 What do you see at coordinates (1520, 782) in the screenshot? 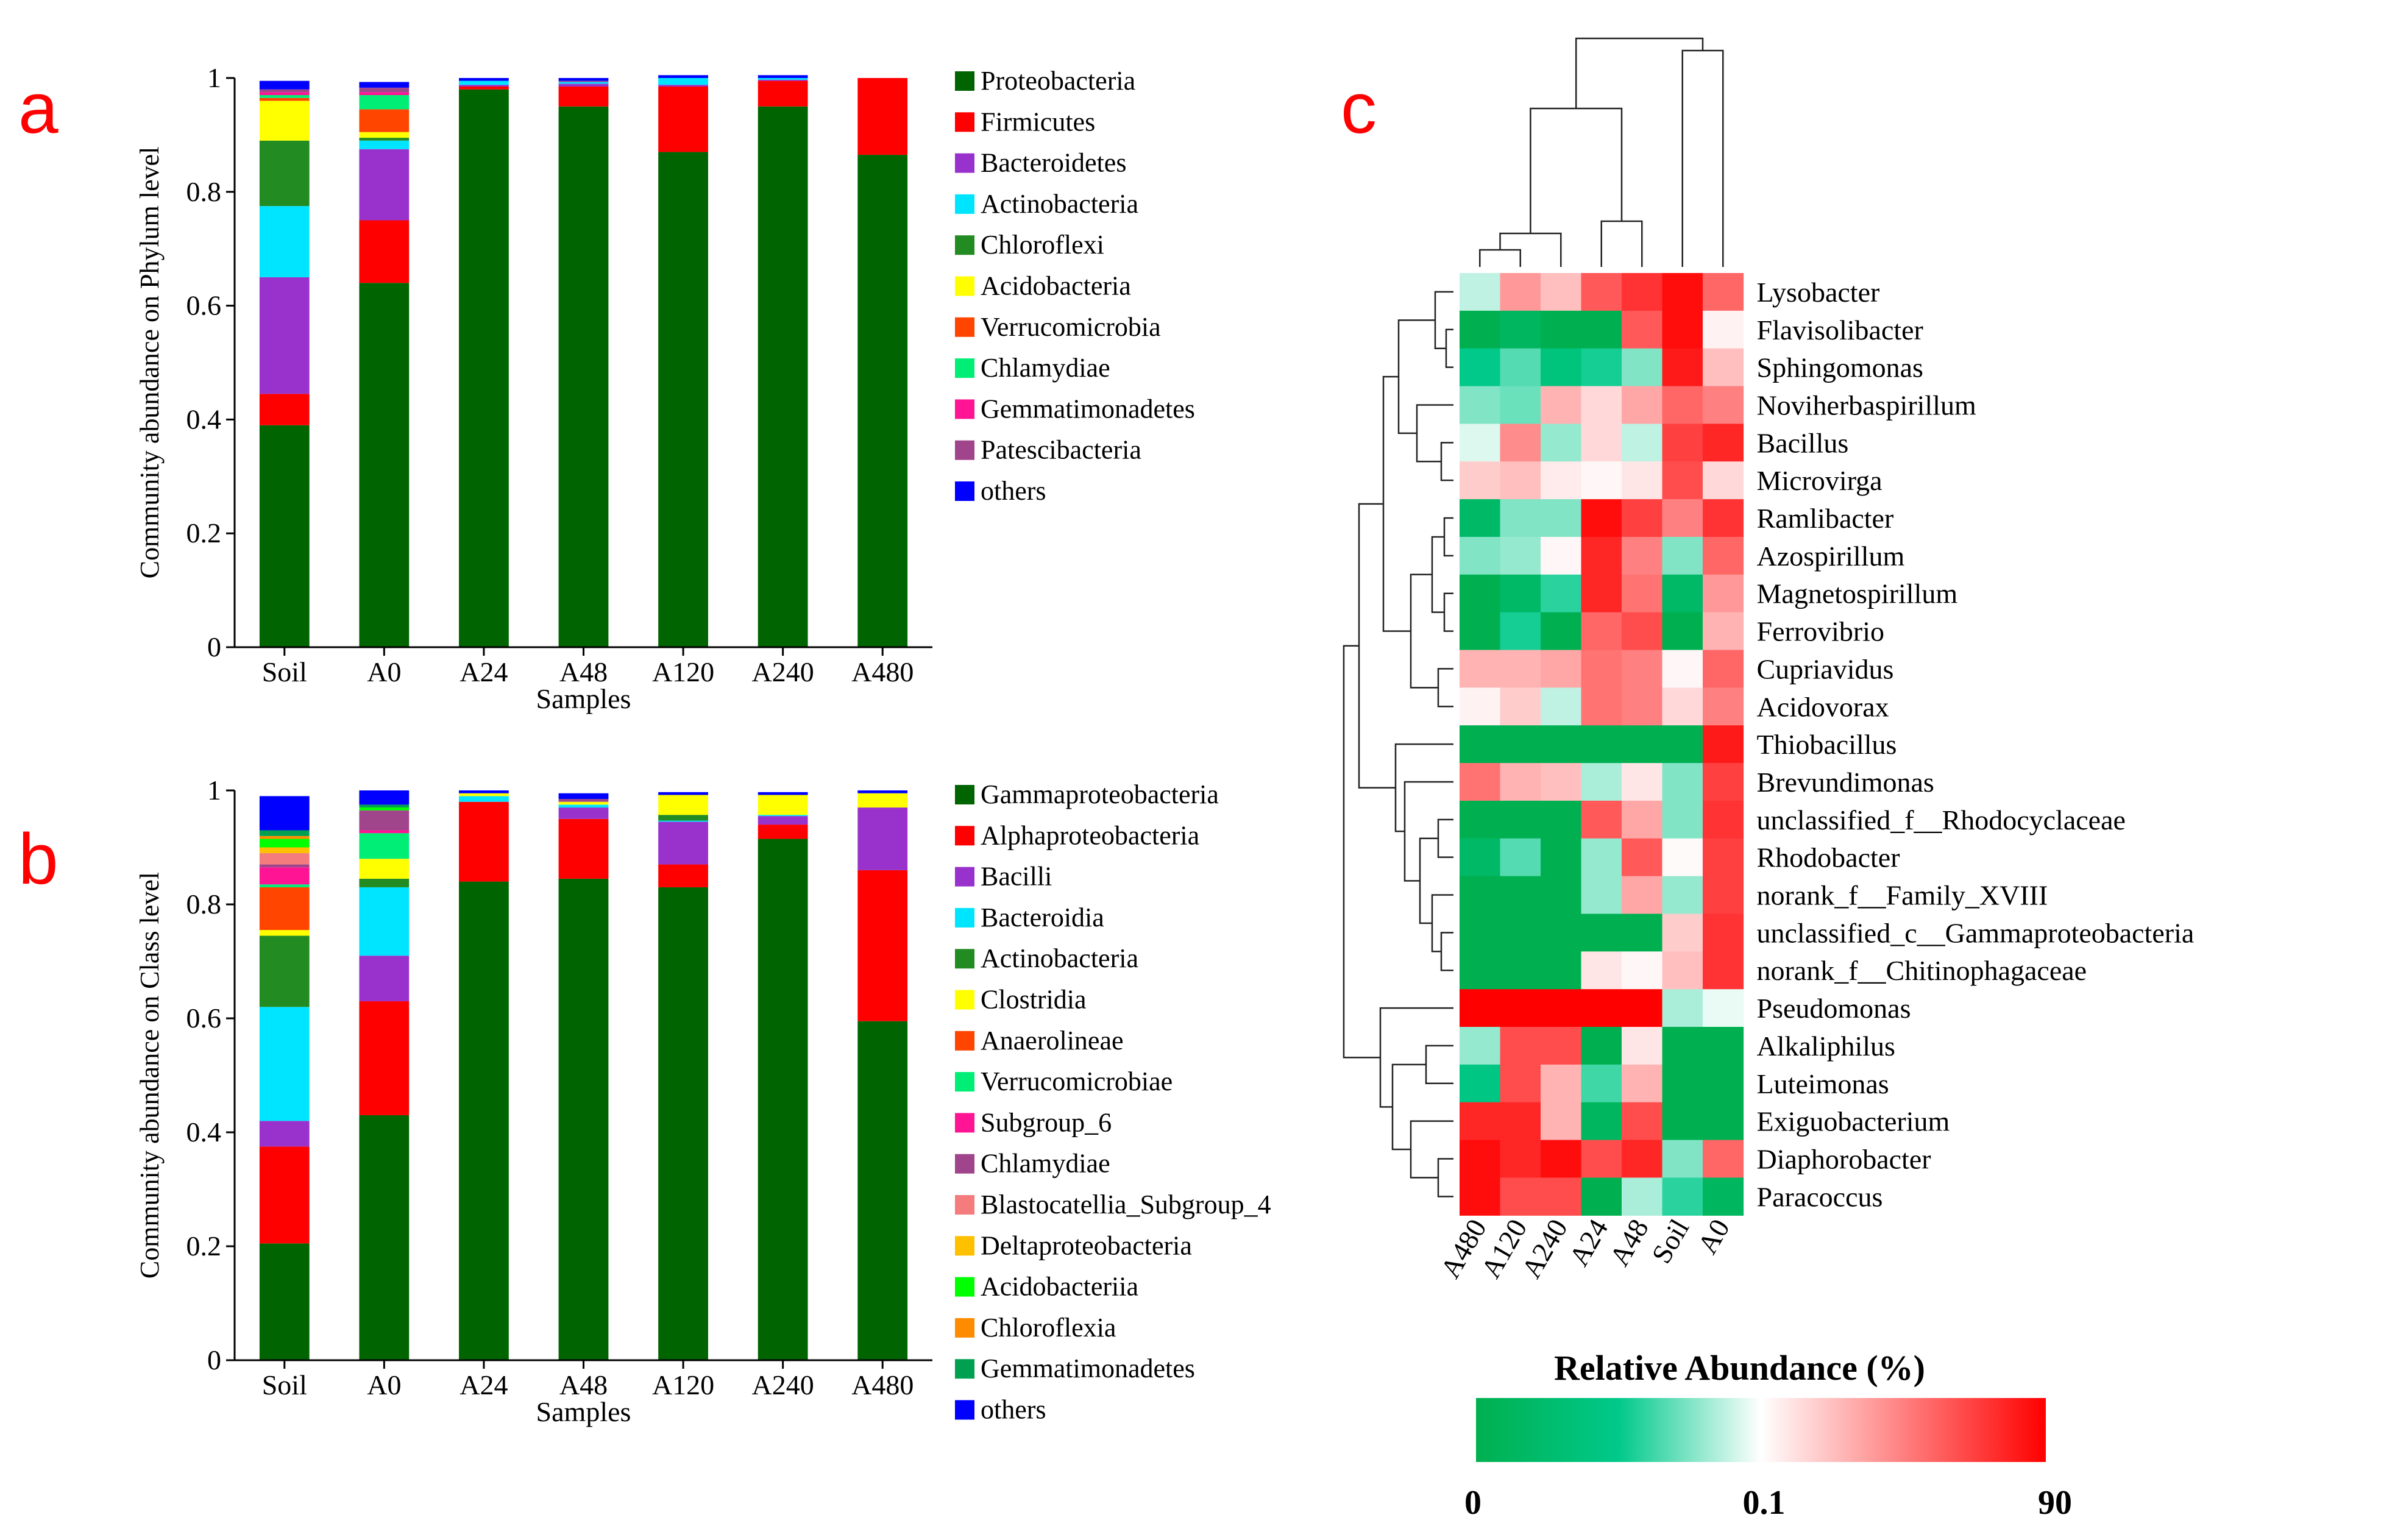
I see `heatmap-cell-Brevundimonas-A120` at bounding box center [1520, 782].